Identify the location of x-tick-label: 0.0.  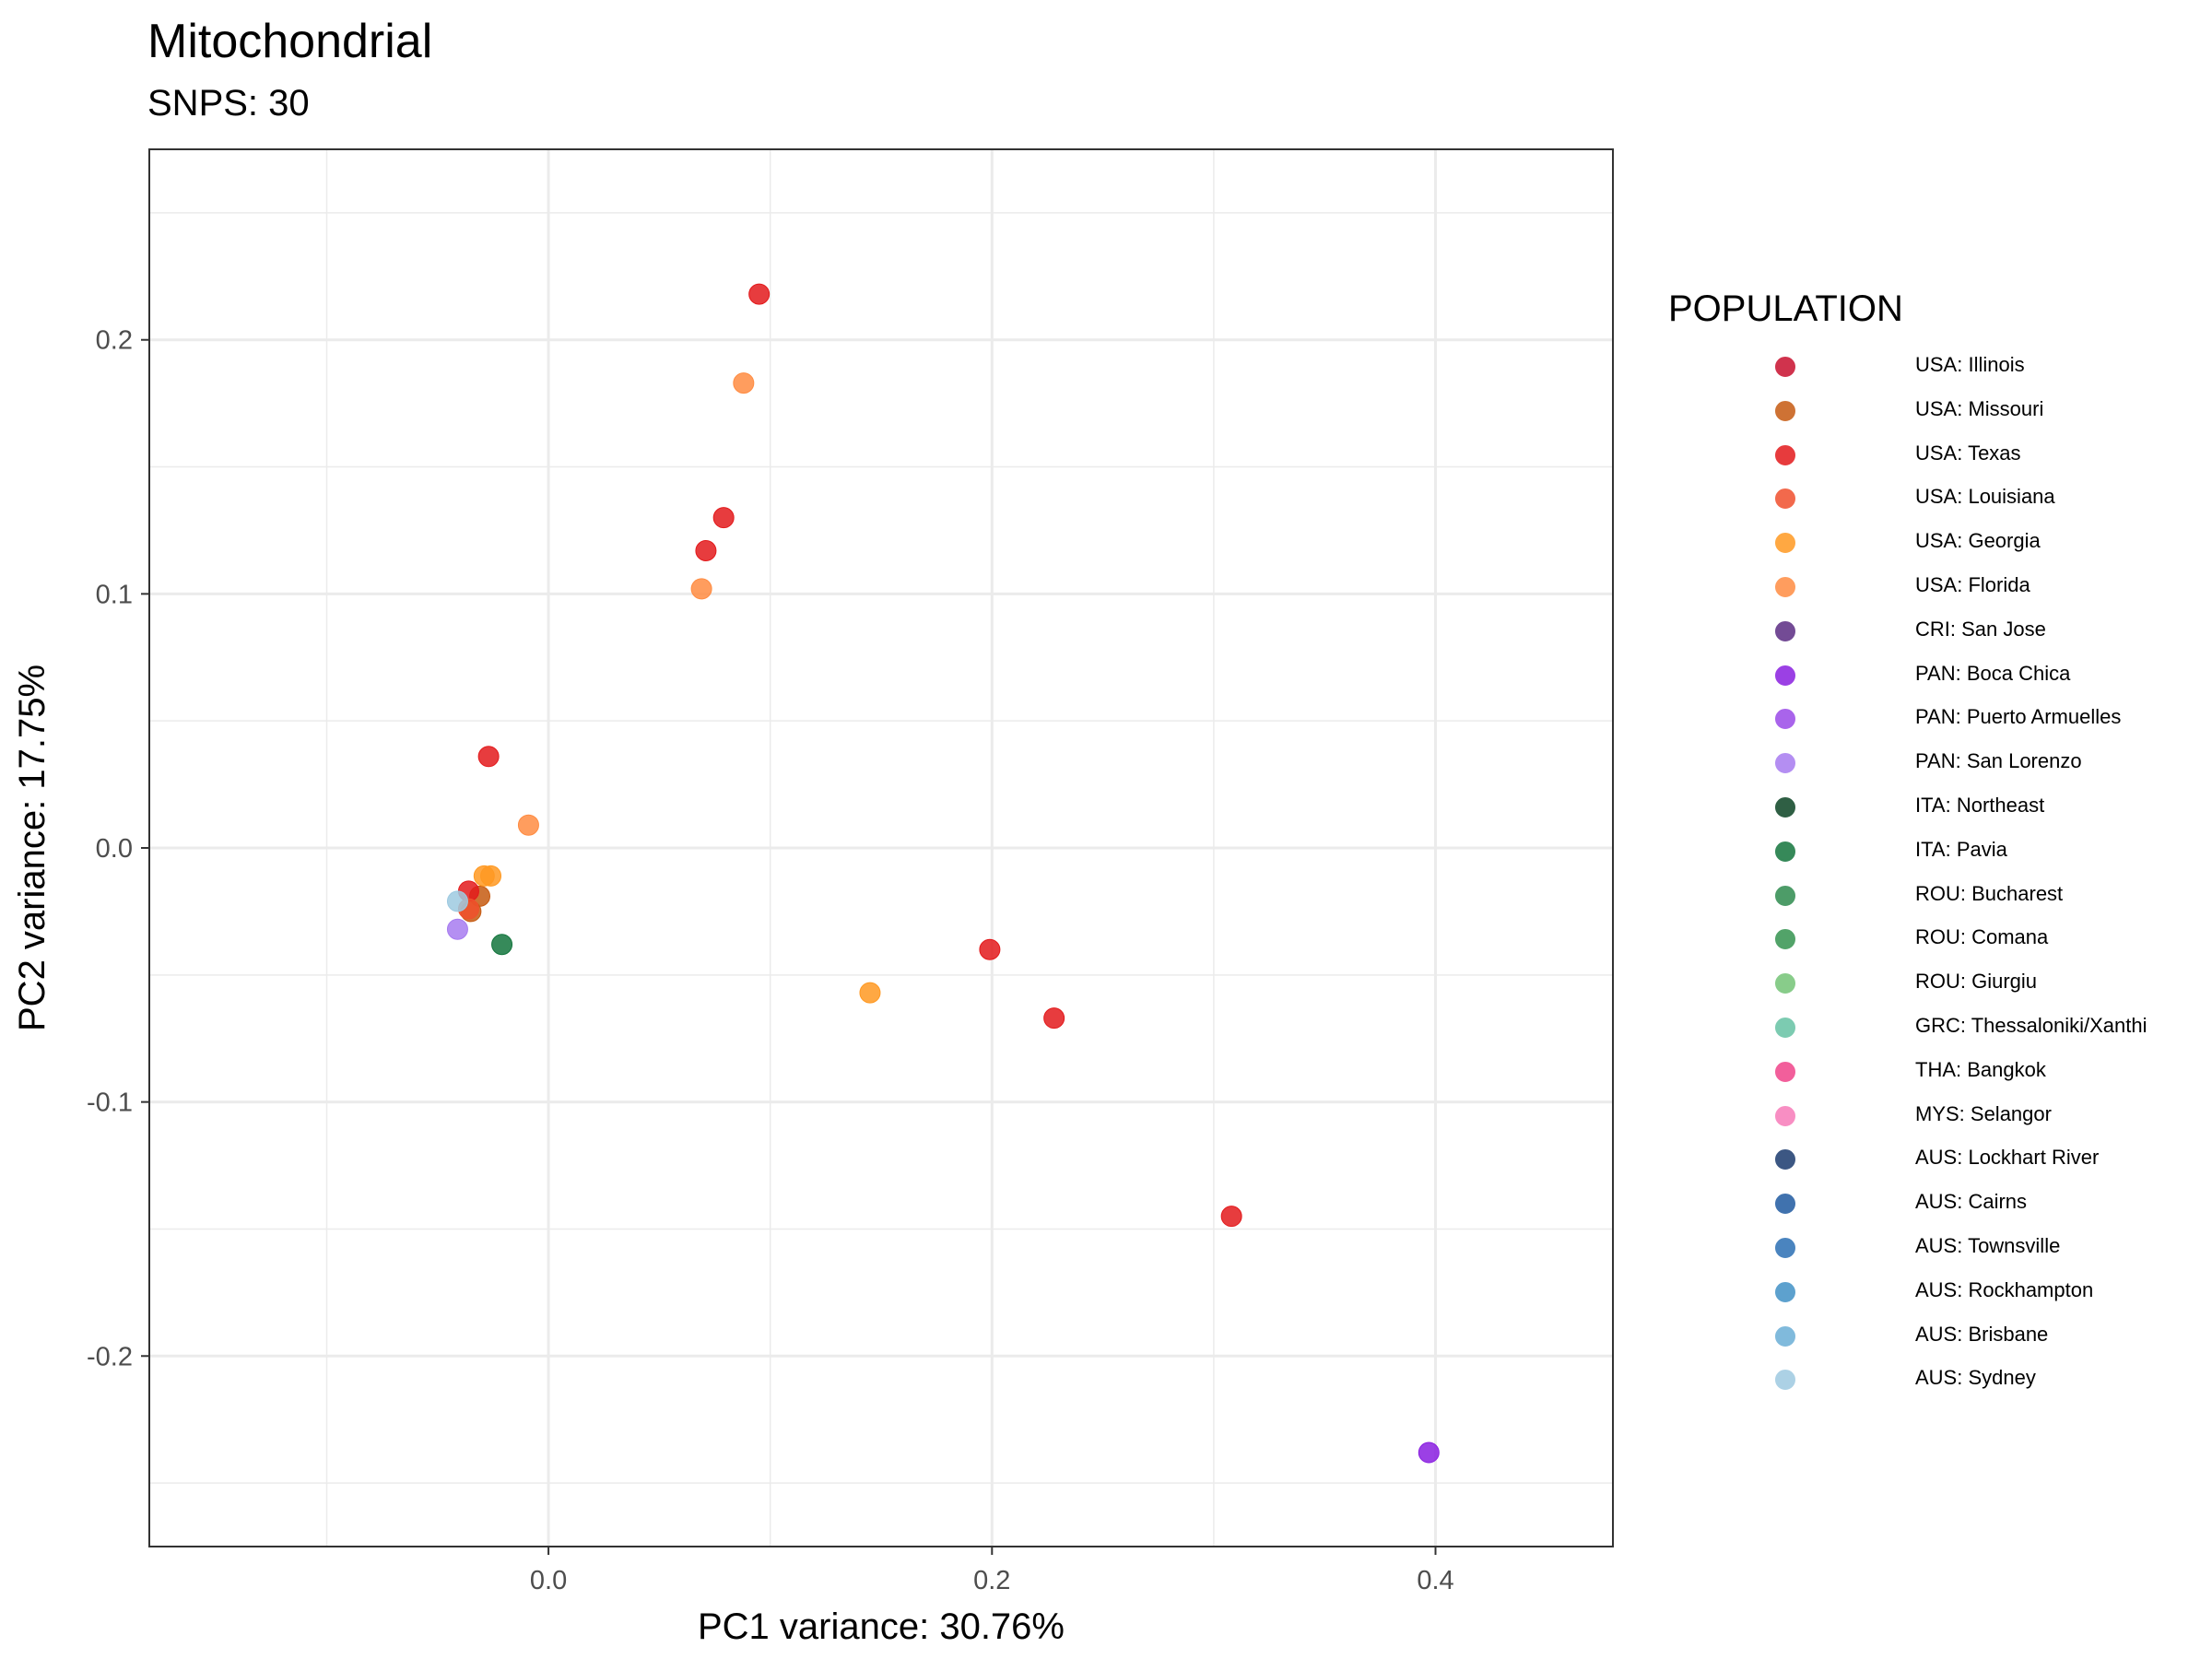
(548, 1580).